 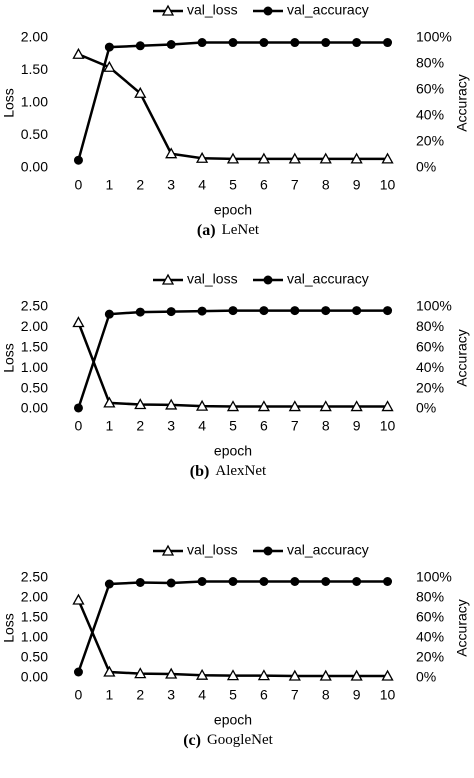 What do you see at coordinates (233, 451) in the screenshot?
I see `x-axis-label: epoch` at bounding box center [233, 451].